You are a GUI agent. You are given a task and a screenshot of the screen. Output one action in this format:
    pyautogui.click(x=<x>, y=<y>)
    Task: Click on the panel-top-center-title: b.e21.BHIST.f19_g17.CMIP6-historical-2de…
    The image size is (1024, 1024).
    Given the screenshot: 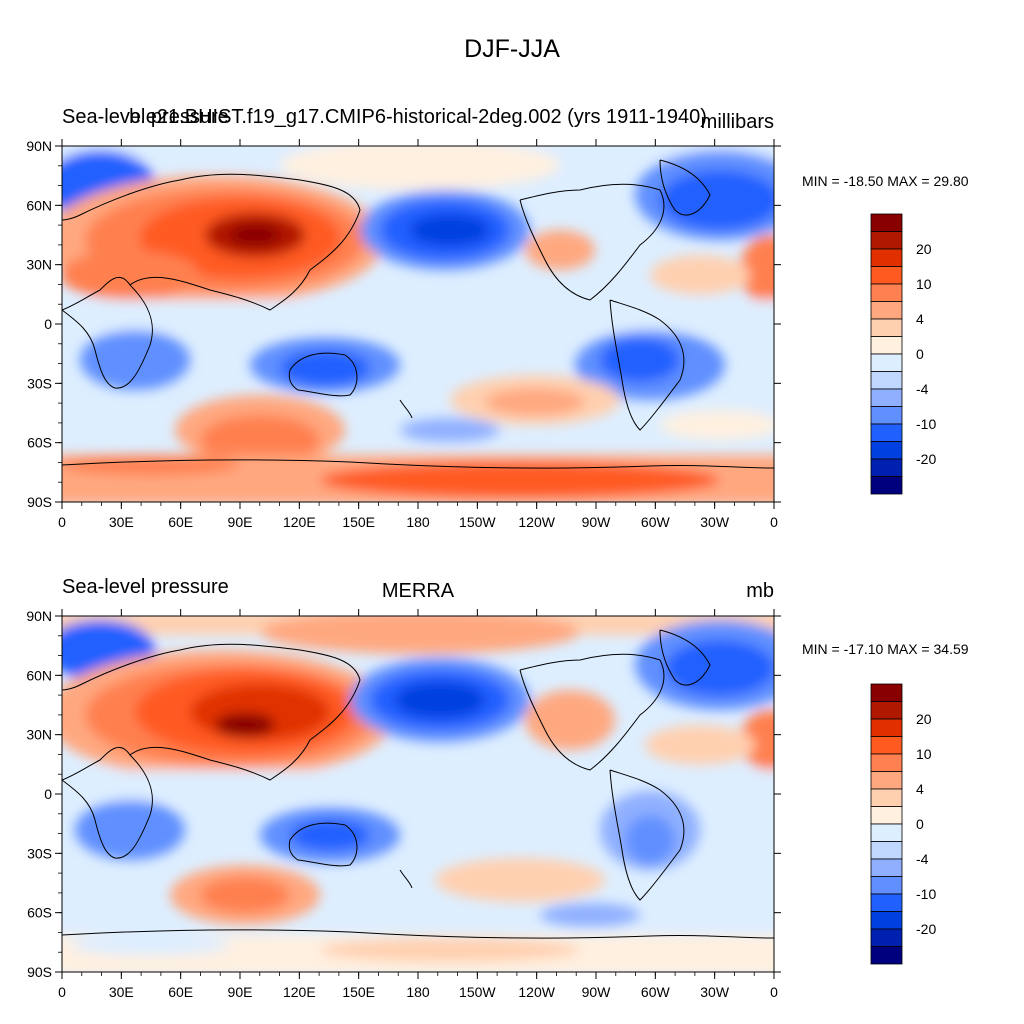 What is the action you would take?
    pyautogui.click(x=418, y=117)
    